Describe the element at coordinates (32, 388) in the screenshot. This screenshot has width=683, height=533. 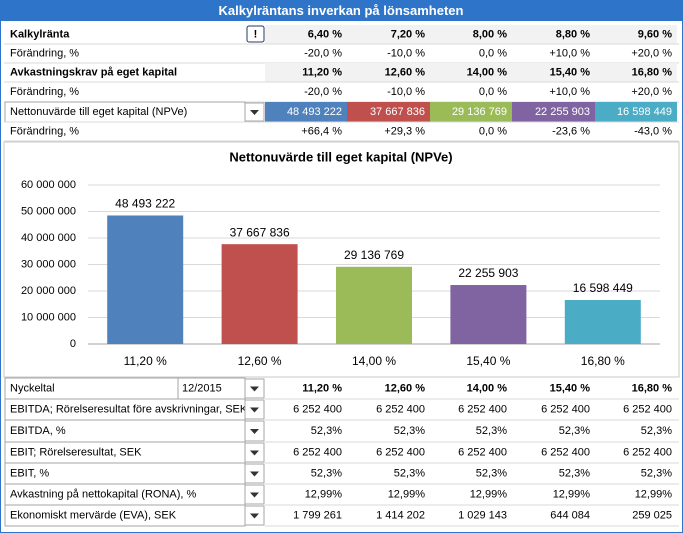
I see `row-label: Nyckeltal` at that location.